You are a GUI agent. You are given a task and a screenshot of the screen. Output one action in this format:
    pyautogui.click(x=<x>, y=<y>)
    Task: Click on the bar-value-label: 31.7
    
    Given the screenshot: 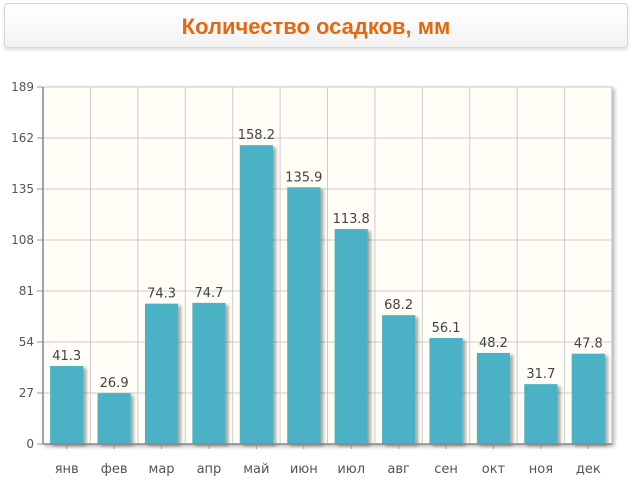 What is the action you would take?
    pyautogui.click(x=540, y=374)
    